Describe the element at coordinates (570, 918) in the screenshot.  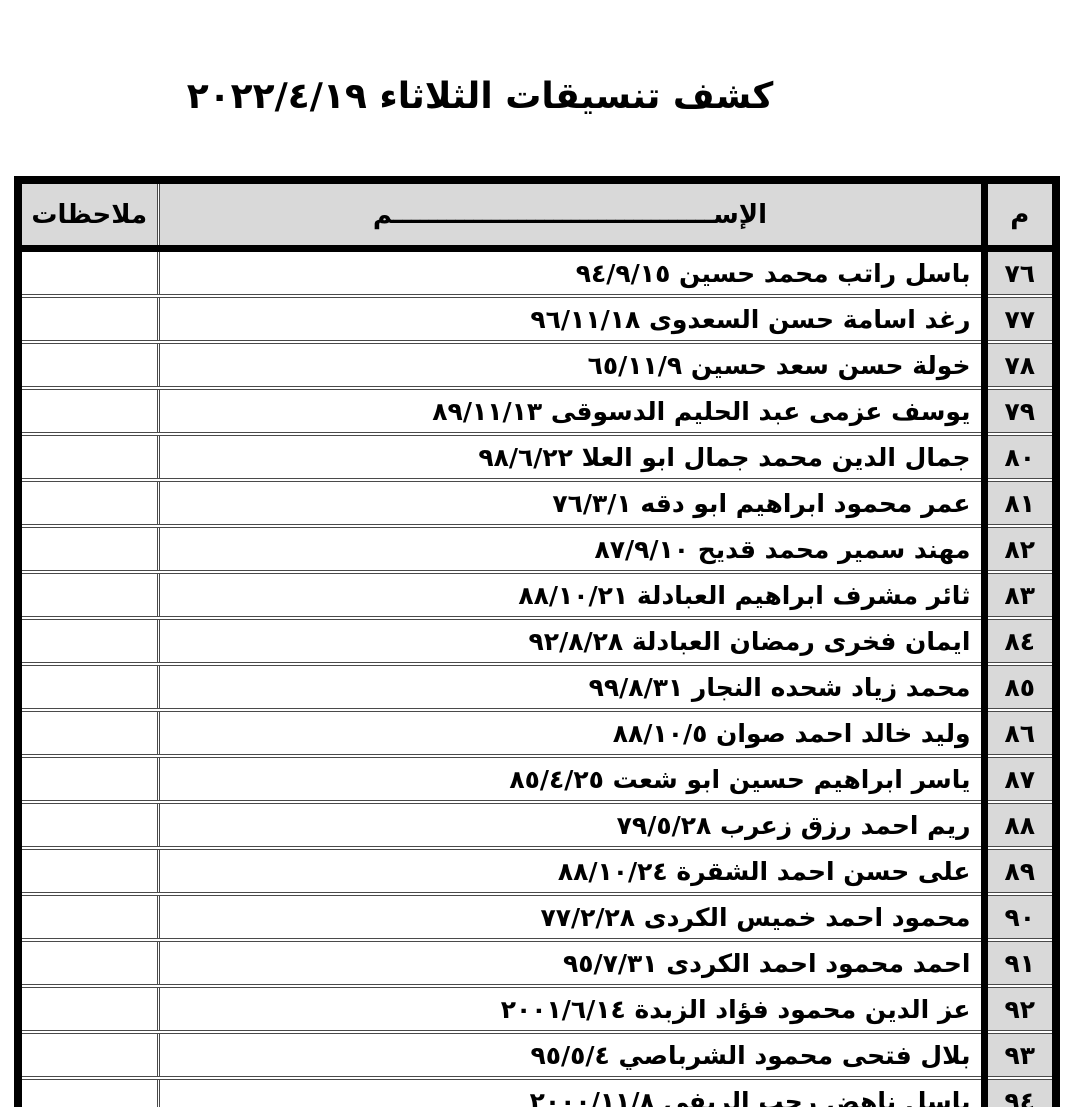
I see `row-person-name: محمود احمد خميس الكردى ٧٧/٢/٢٨` at that location.